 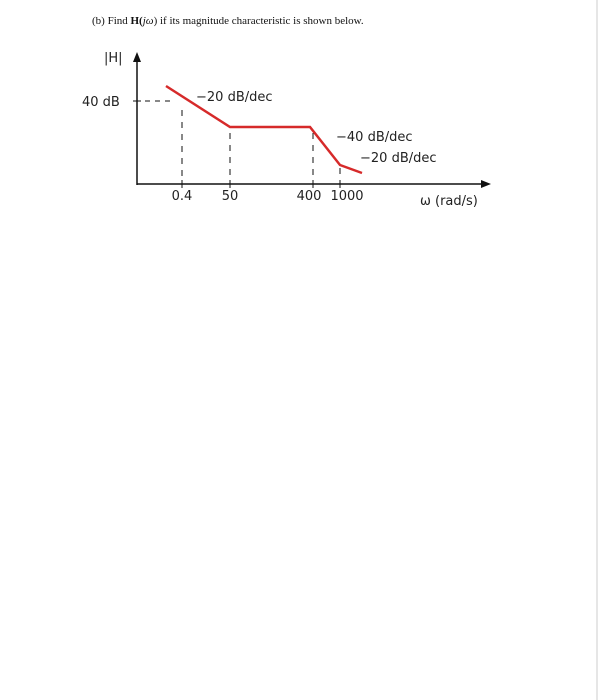 I want to click on level-label: 40 dB, so click(x=101, y=102).